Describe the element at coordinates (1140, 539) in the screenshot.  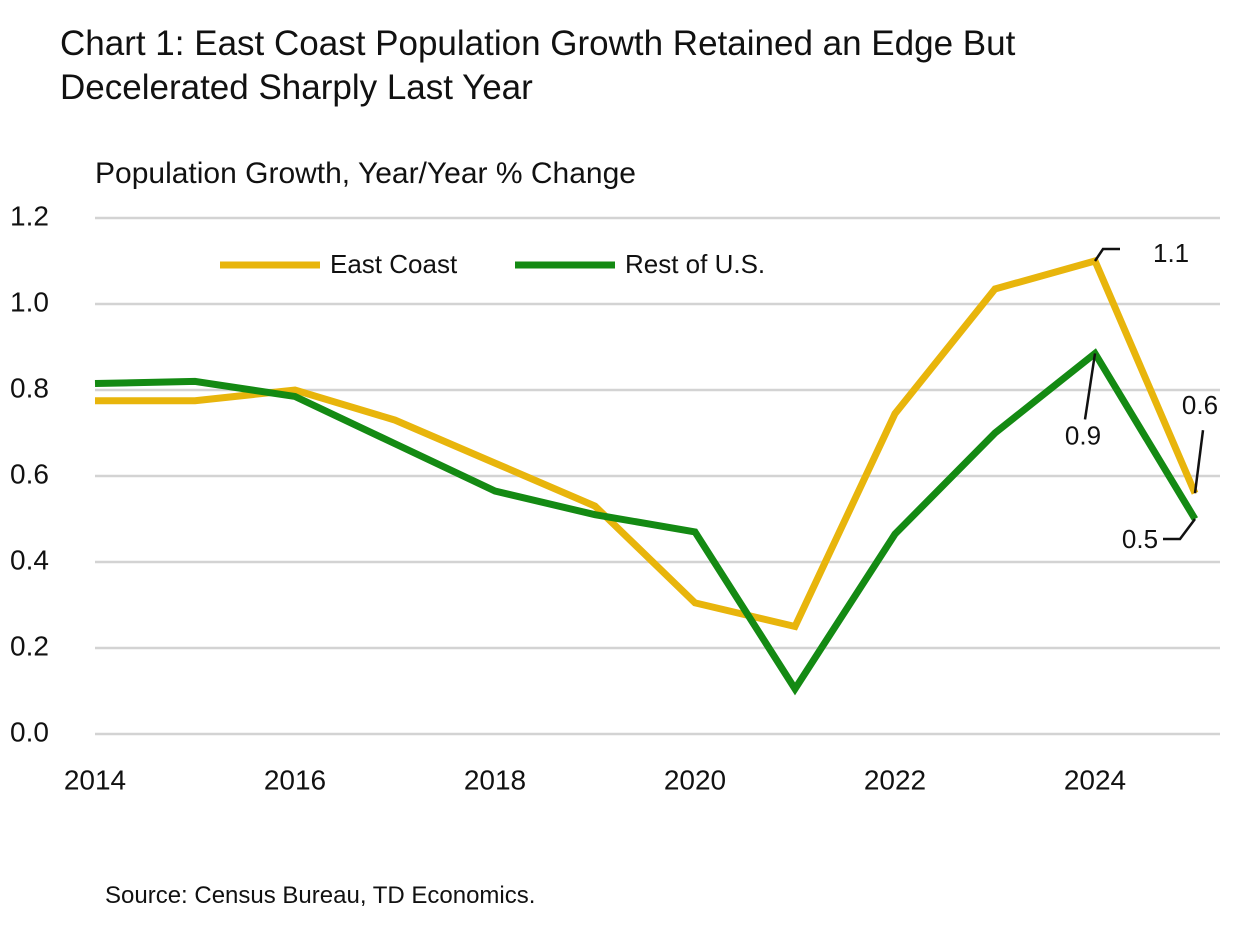
I see `data-label: 0.5` at that location.